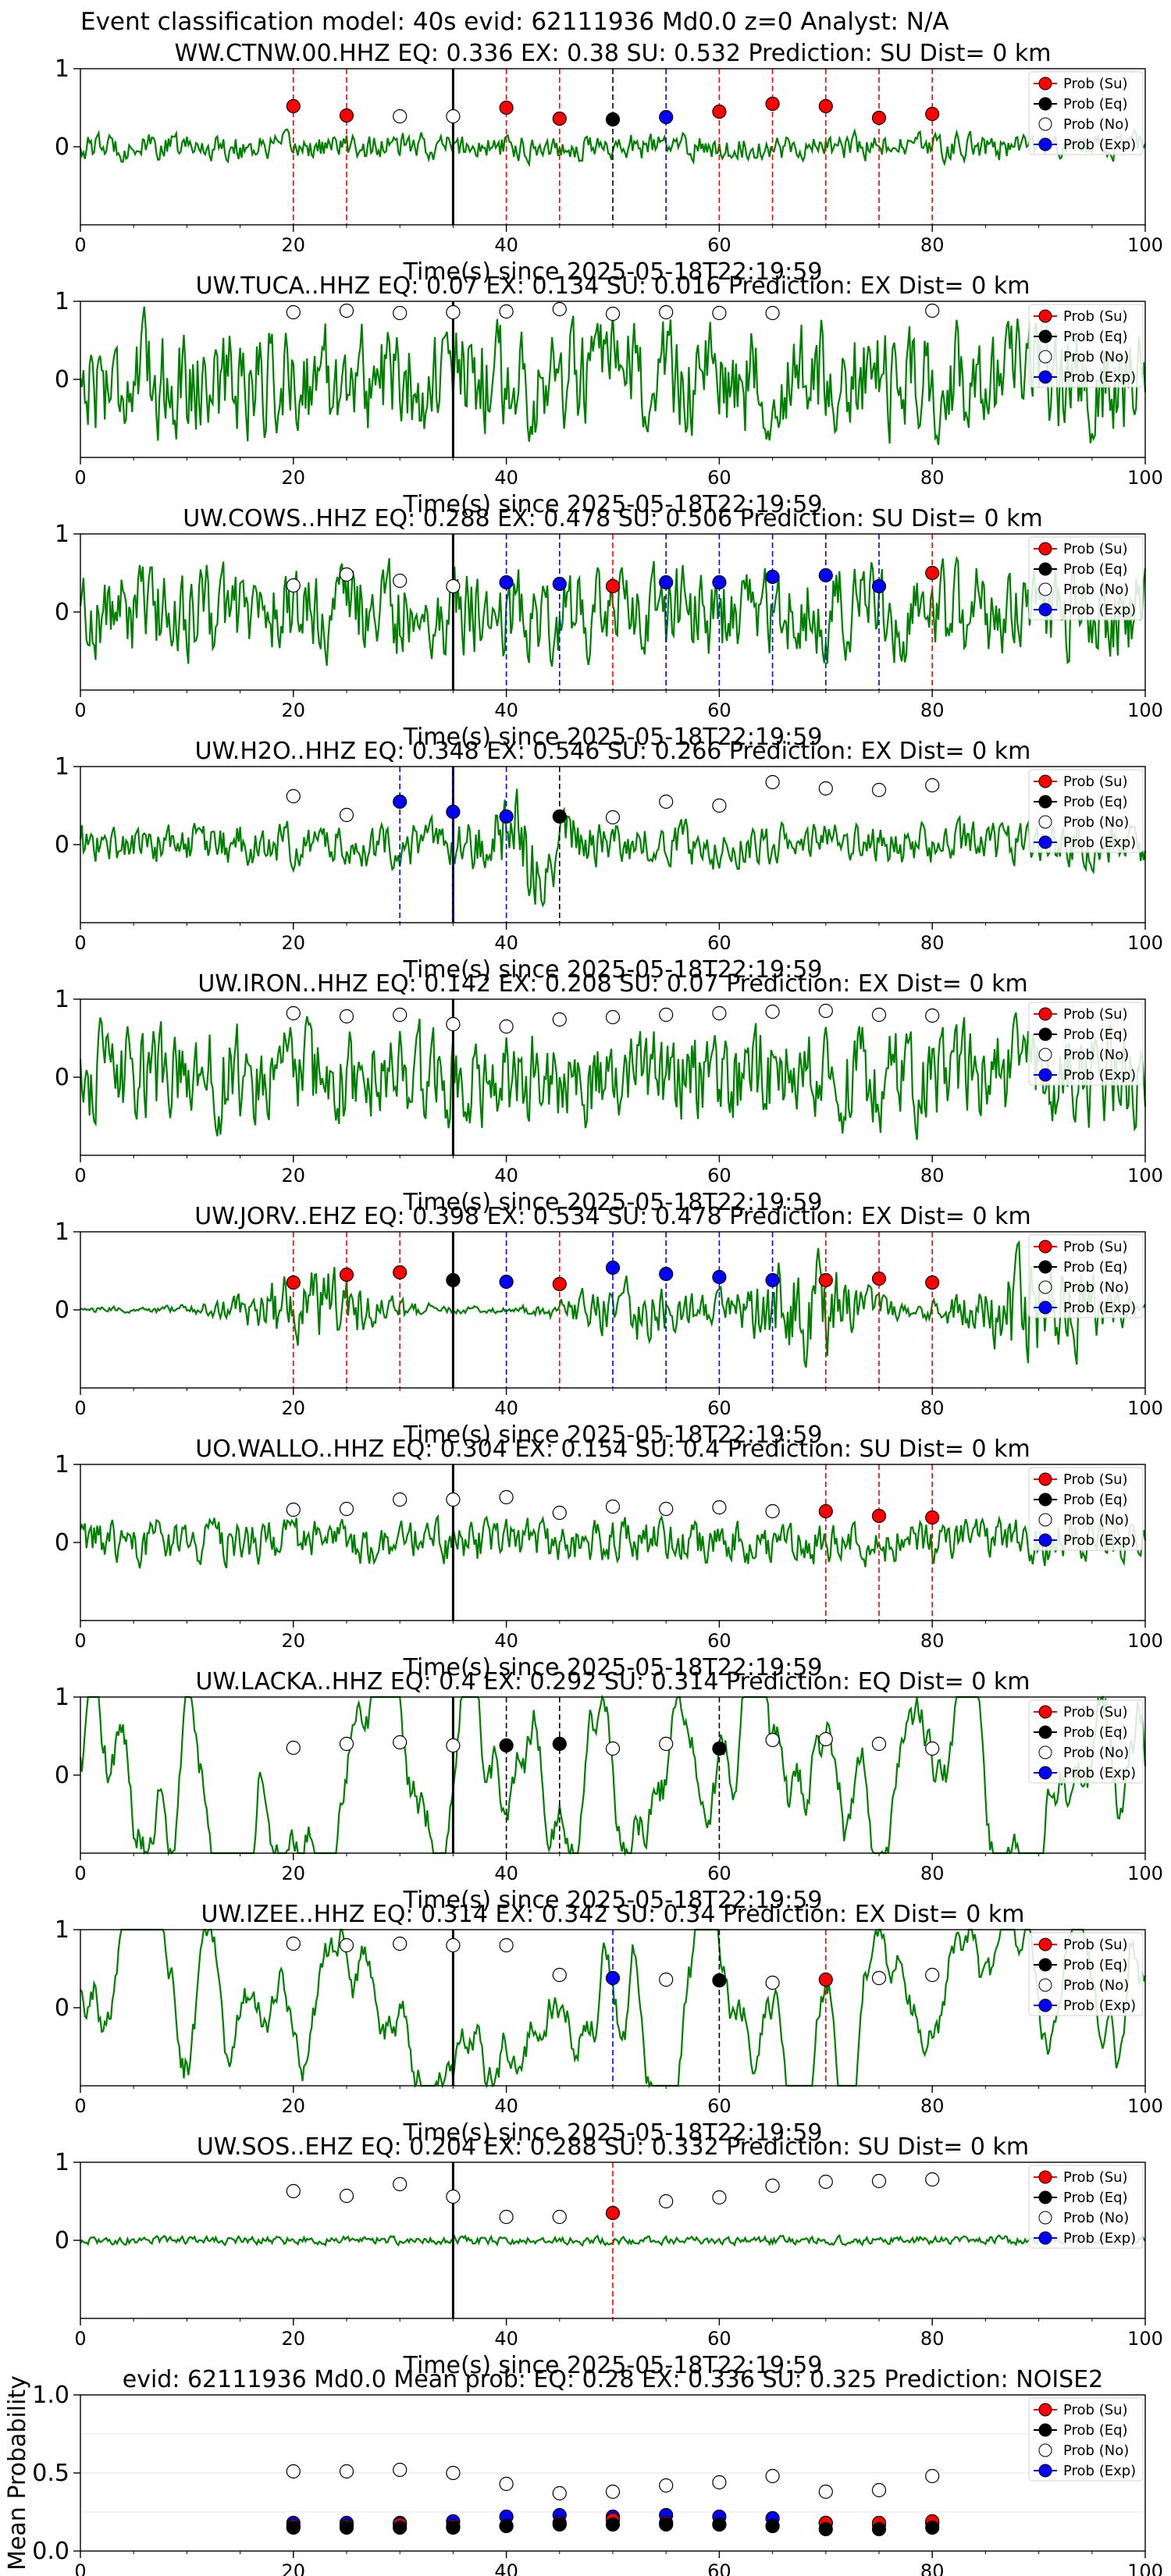 The height and width of the screenshot is (2576, 1171). Describe the element at coordinates (1095, 1247) in the screenshot. I see `legend-label-su: Prob (Su)` at that location.